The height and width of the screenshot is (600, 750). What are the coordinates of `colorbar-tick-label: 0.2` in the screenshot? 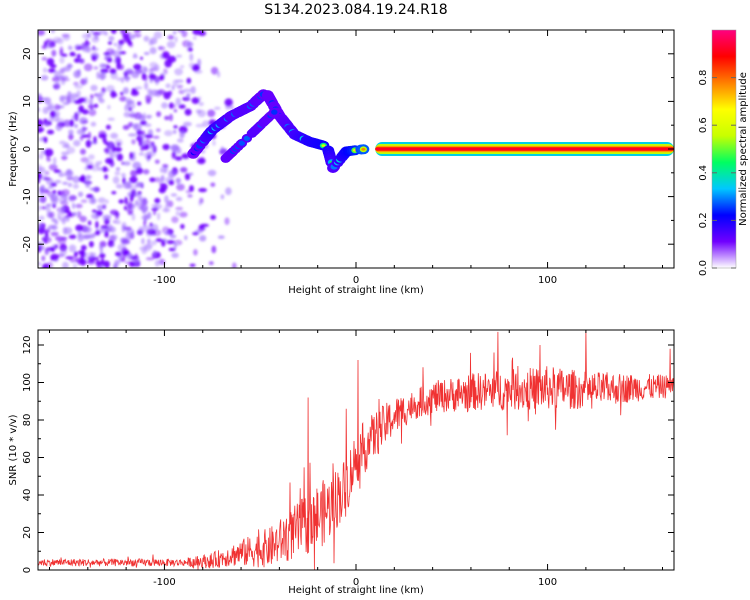 It's located at (703, 220).